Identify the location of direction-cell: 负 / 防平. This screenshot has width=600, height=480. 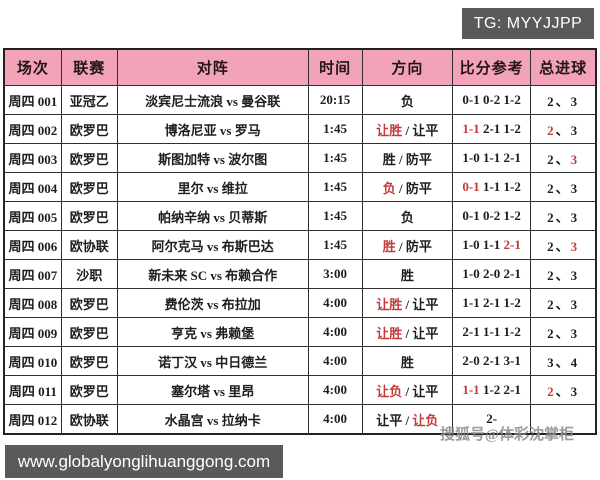
(407, 187).